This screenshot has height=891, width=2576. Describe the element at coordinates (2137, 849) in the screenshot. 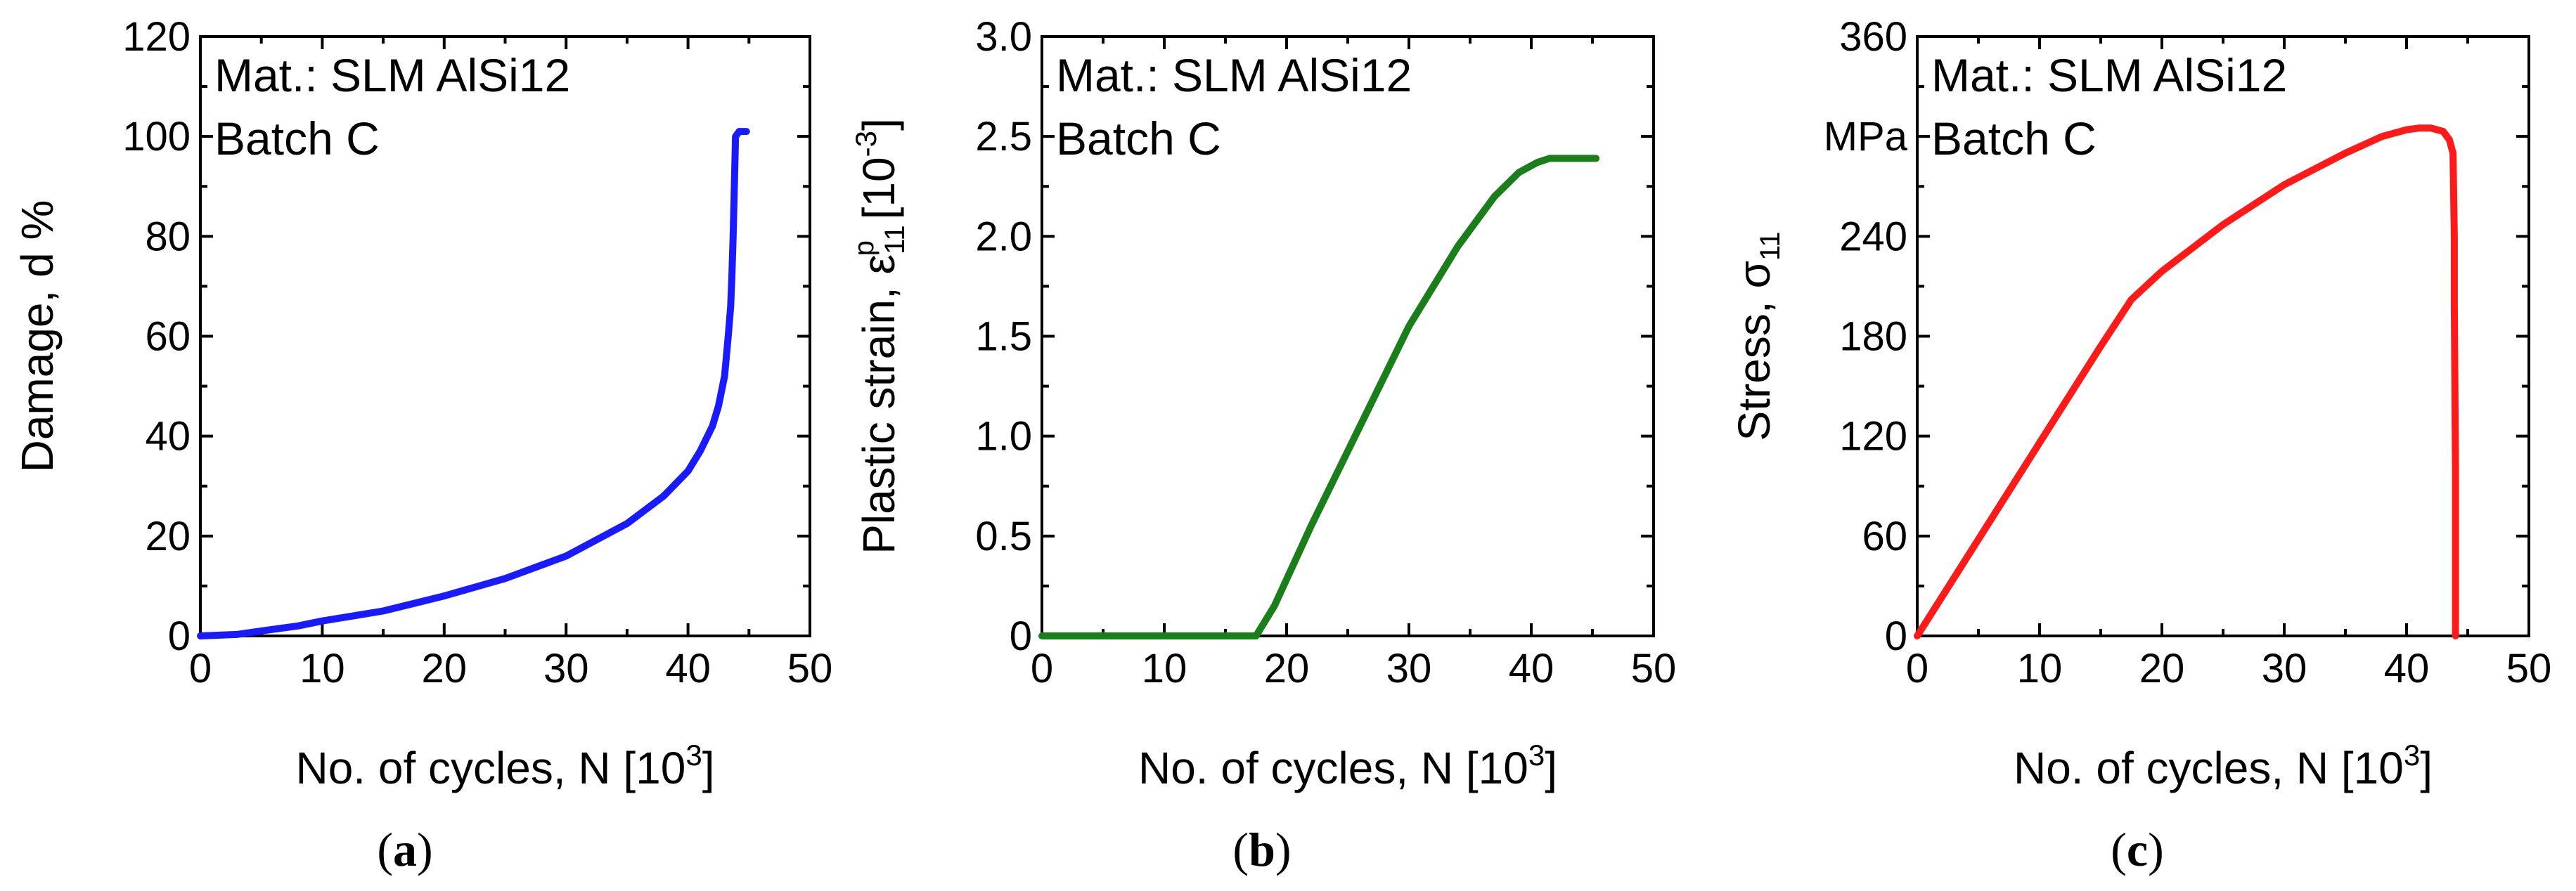

I see `panel-caption: (c)` at that location.